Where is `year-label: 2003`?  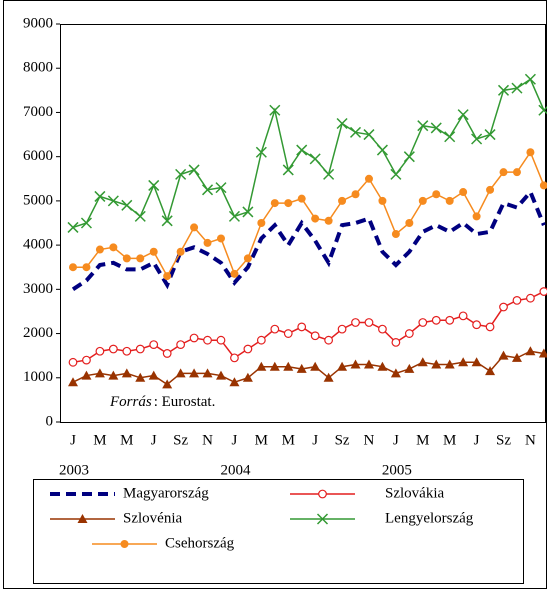
year-label: 2003 is located at coordinates (74, 470).